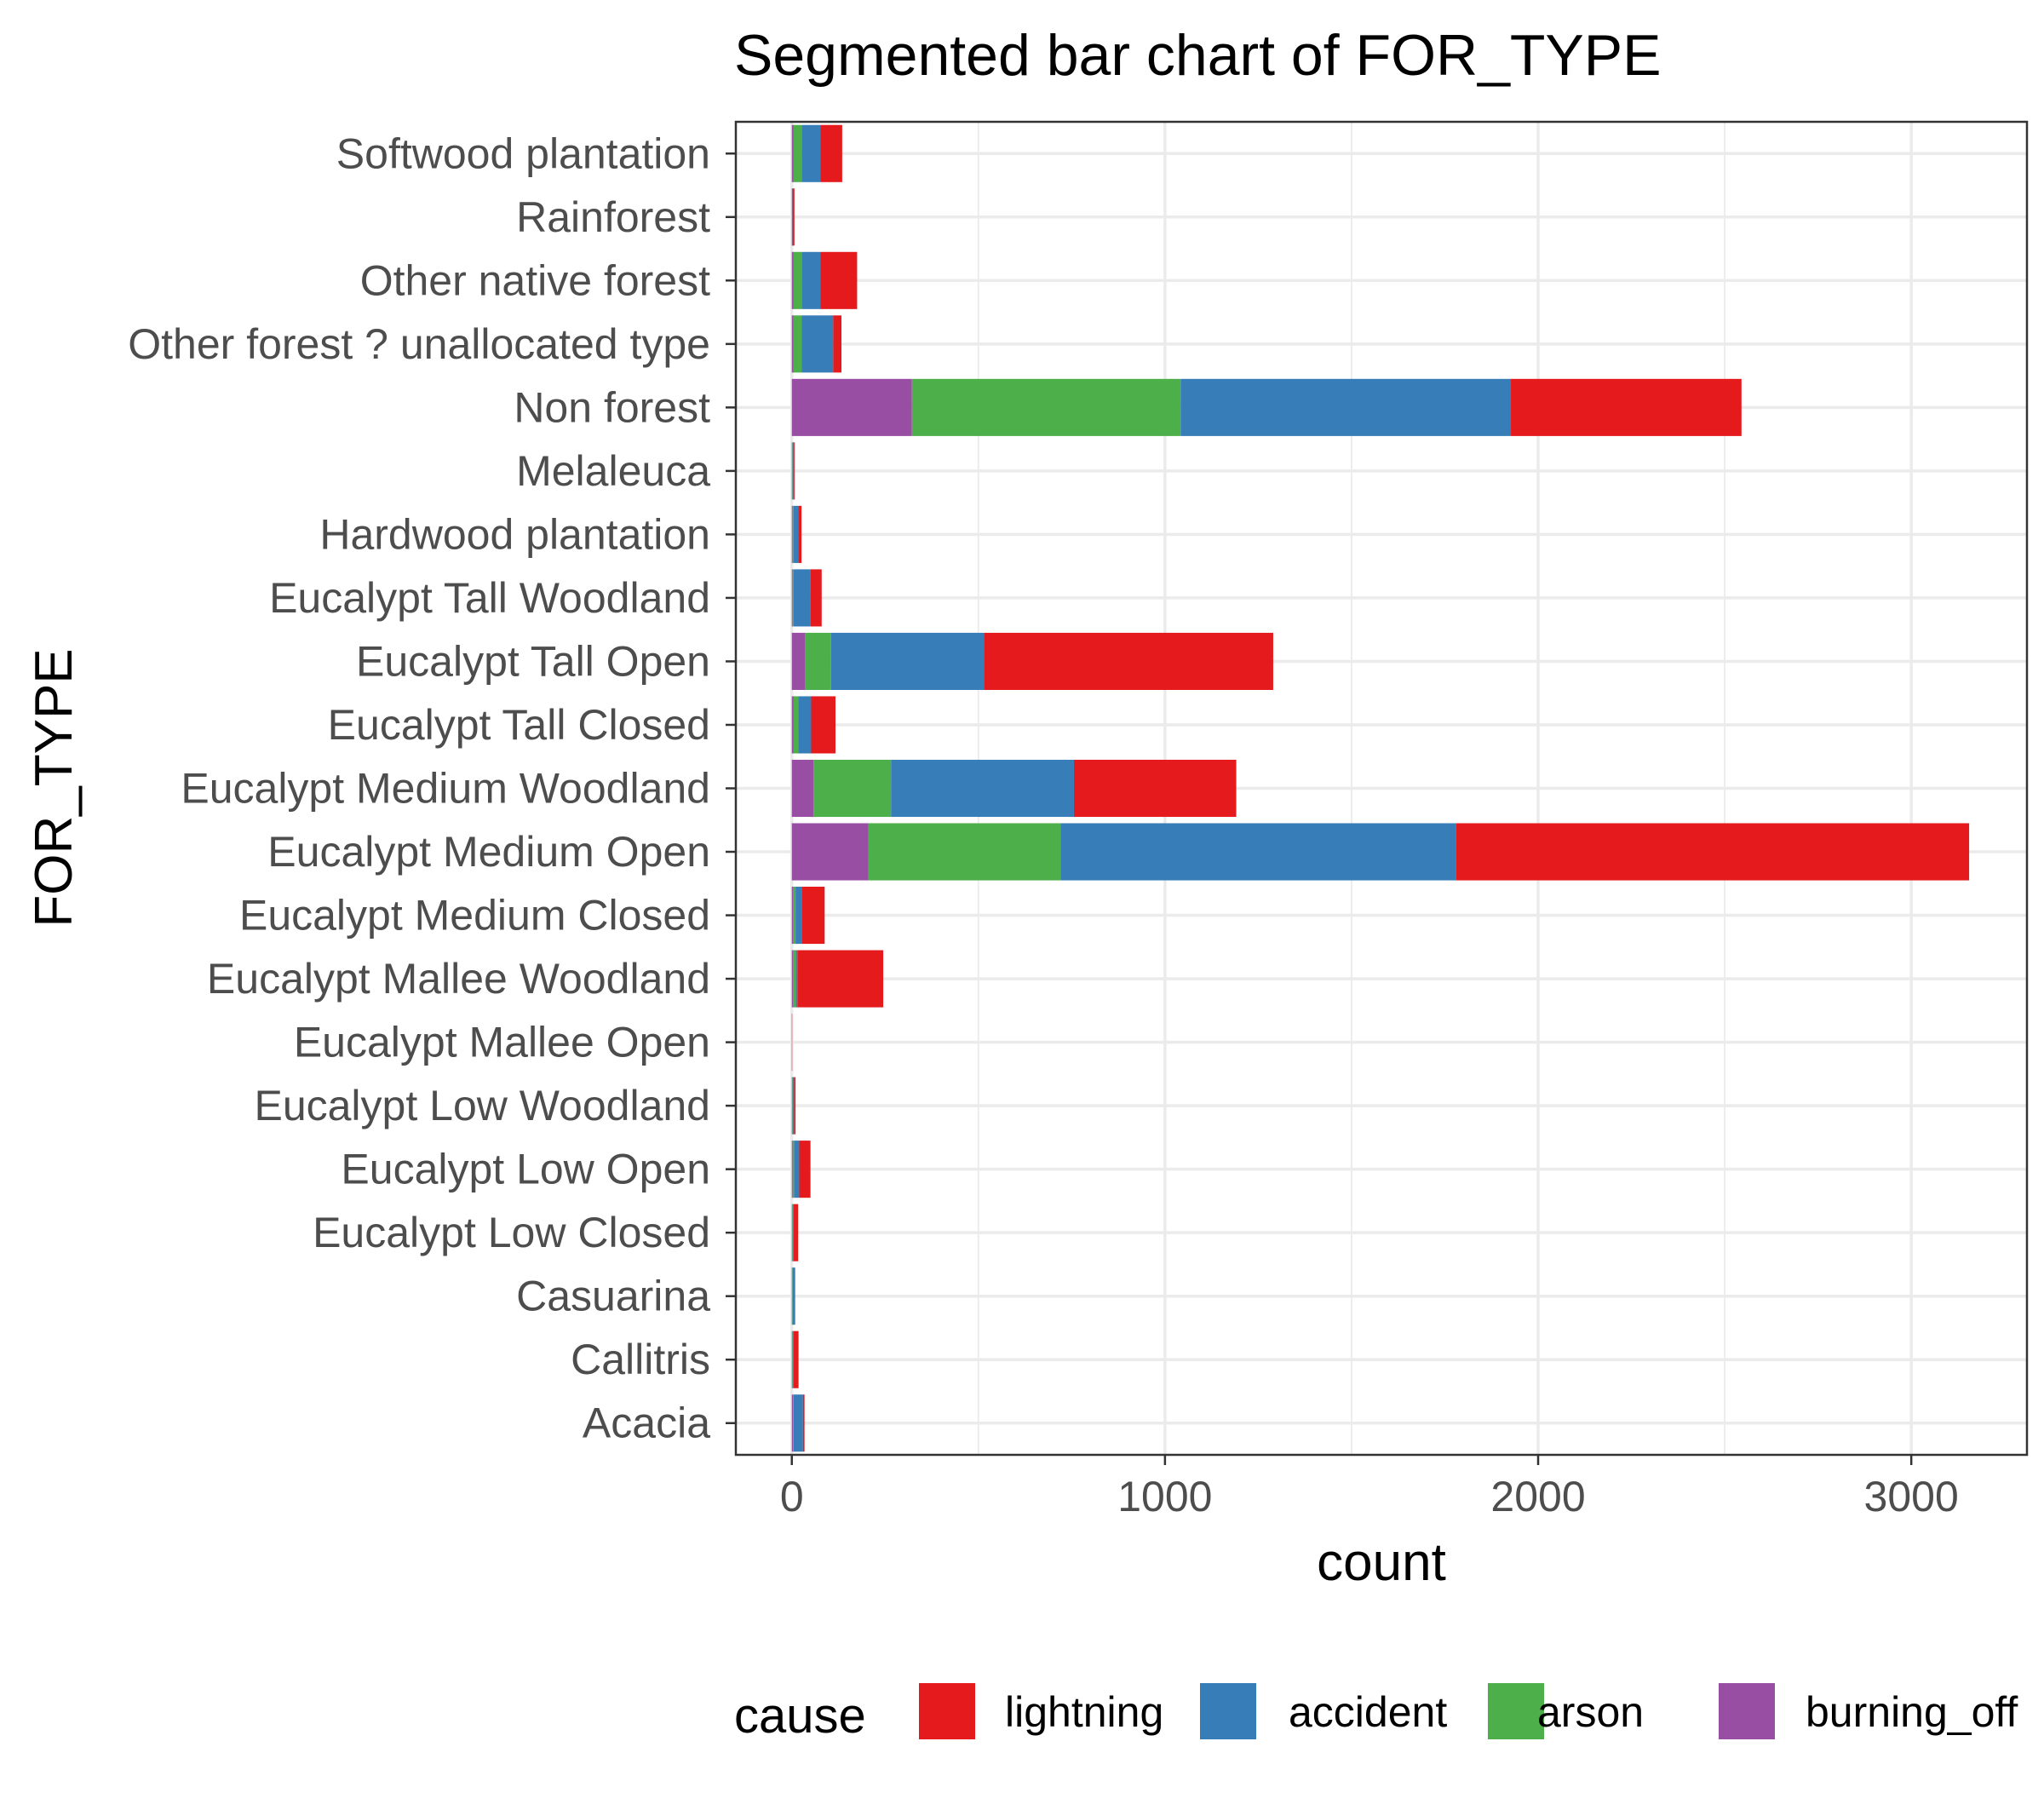 The width and height of the screenshot is (2044, 1793). Describe the element at coordinates (533, 661) in the screenshot. I see `y-tick-label: Eucalypt Tall Open` at that location.